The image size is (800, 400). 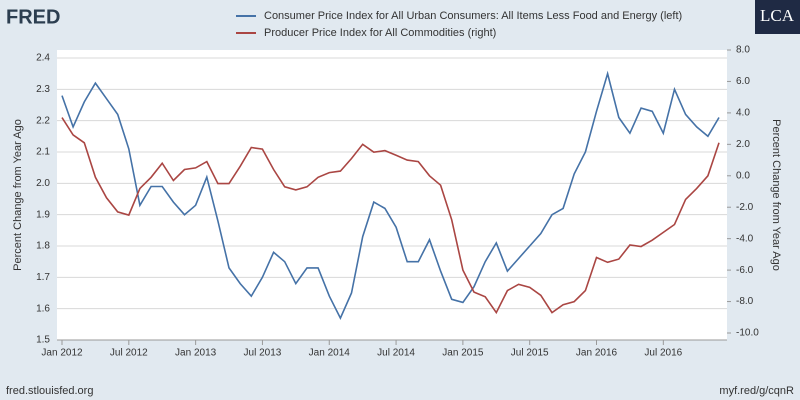 What do you see at coordinates (396, 353) in the screenshot?
I see `x-tick-label: Jul 2014` at bounding box center [396, 353].